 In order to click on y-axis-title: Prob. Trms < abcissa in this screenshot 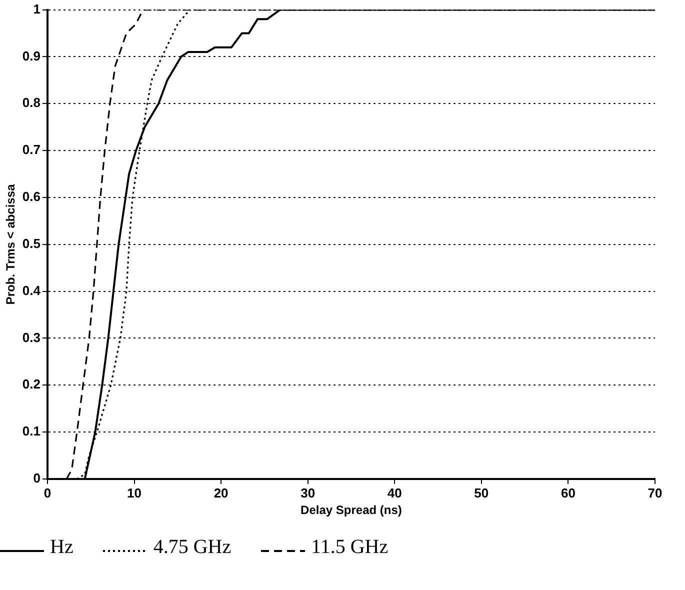, I will do `click(11, 244)`.